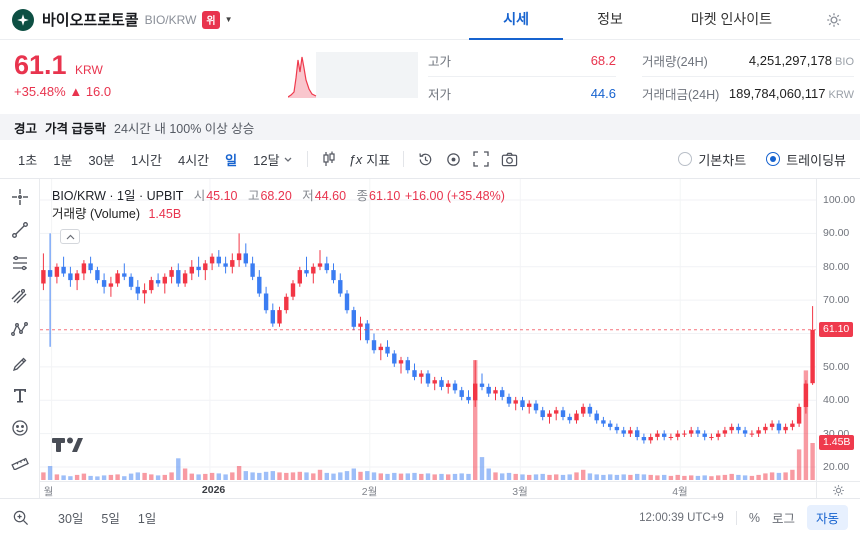 Image resolution: width=860 pixels, height=535 pixels. I want to click on auto-scale-button: 자동, so click(827, 517).